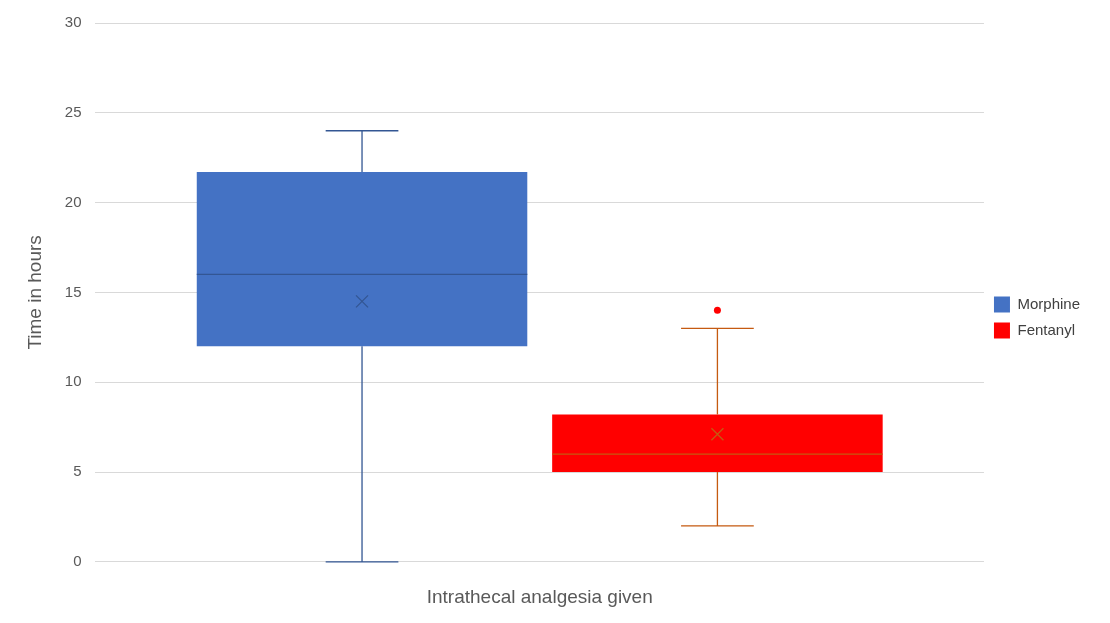 The image size is (1110, 623). Describe the element at coordinates (73, 291) in the screenshot. I see `y-tick-label: 15` at that location.